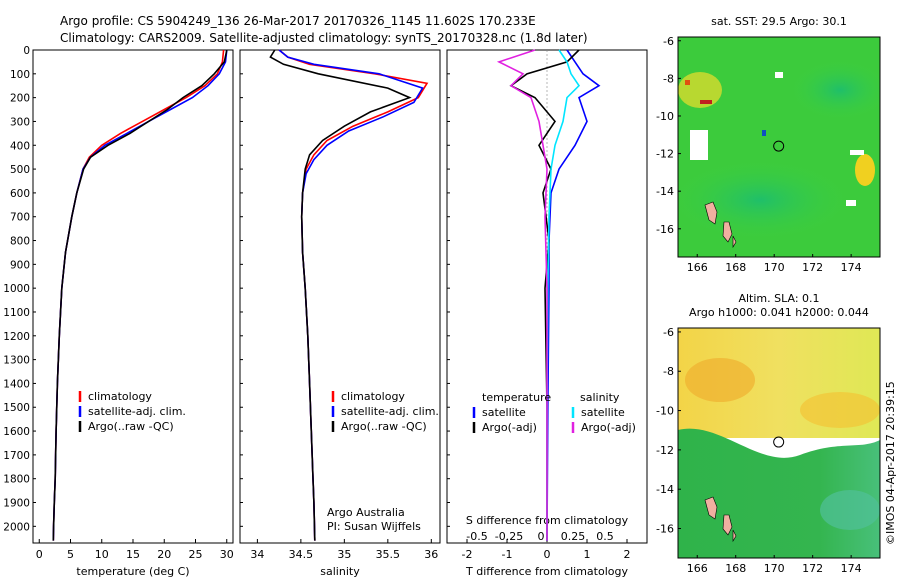  What do you see at coordinates (366, 512) in the screenshot?
I see `salinity-annotation-line1: Argo Australia` at bounding box center [366, 512].